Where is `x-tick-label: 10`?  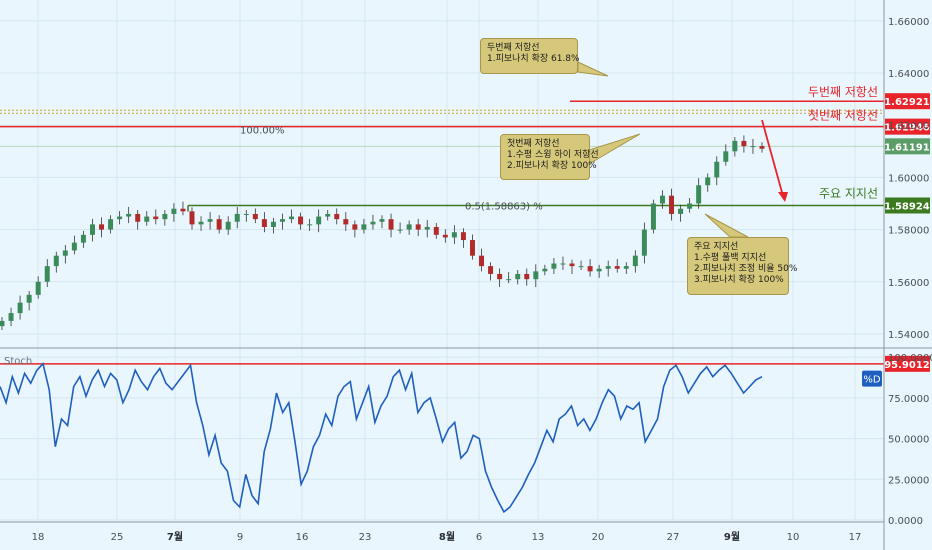
x-tick-label: 10 is located at coordinates (793, 537).